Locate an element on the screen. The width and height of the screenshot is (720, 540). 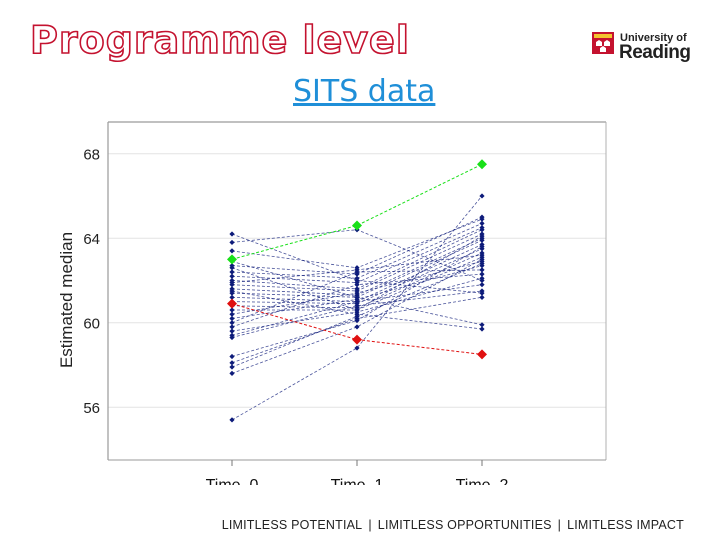
footer-item: LIMITLESS POTENTIAL is located at coordinates (292, 525).